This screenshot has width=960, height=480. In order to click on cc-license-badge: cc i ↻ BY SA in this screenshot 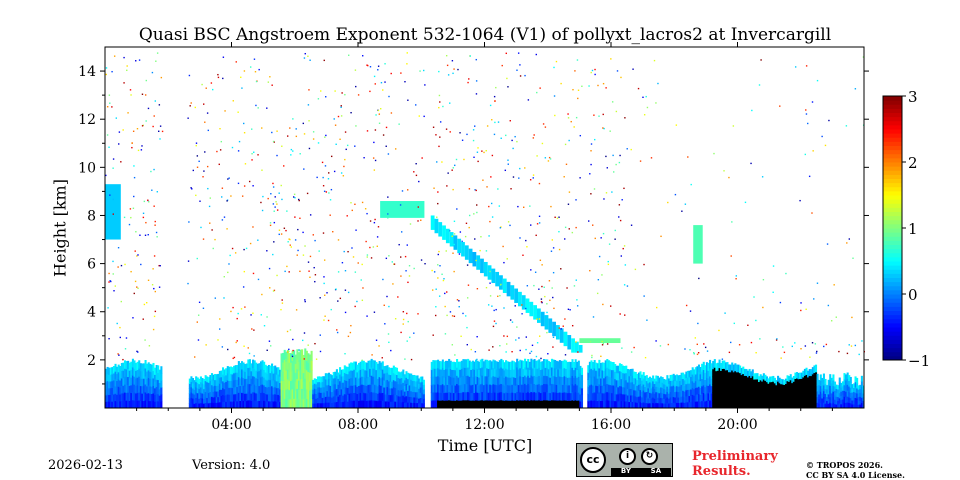, I will do `click(624, 460)`.